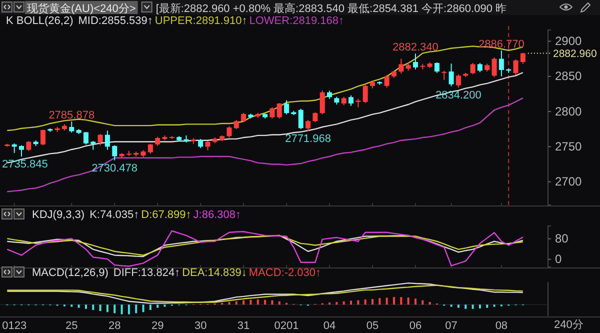  Describe the element at coordinates (372, 326) in the screenshot. I see `x-tick-label: 05` at that location.